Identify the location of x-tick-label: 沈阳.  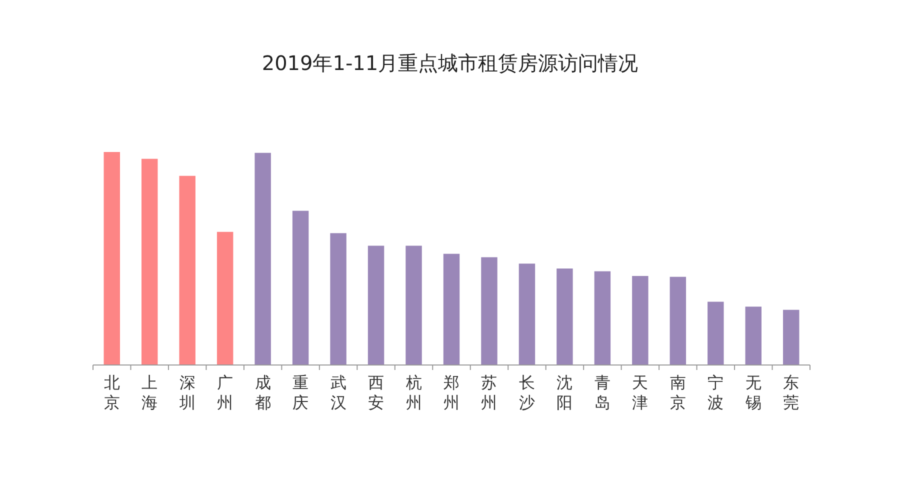
(564, 392).